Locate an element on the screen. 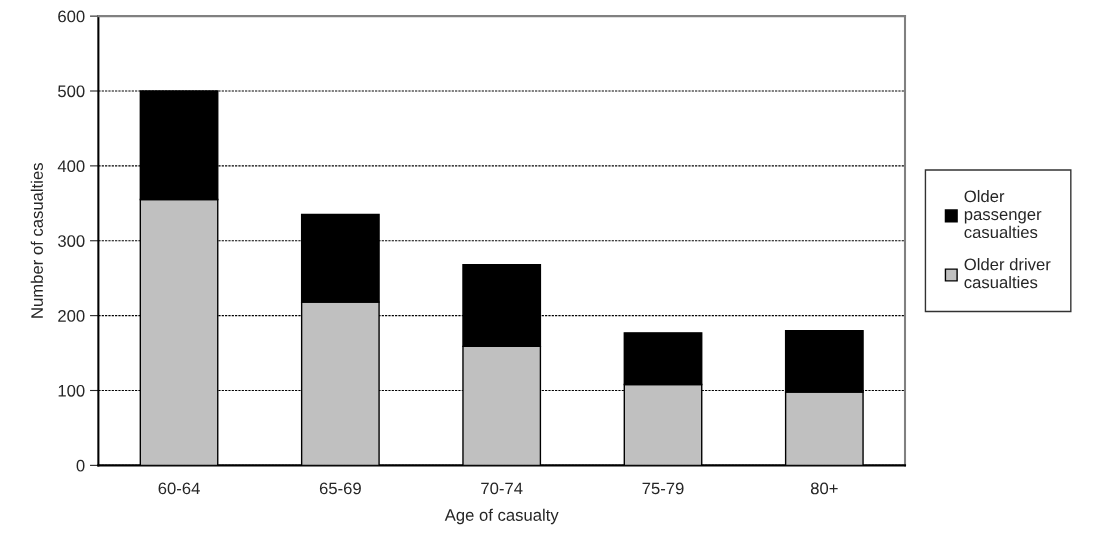 The height and width of the screenshot is (556, 1093). x-tick-label: 75-79 is located at coordinates (663, 488).